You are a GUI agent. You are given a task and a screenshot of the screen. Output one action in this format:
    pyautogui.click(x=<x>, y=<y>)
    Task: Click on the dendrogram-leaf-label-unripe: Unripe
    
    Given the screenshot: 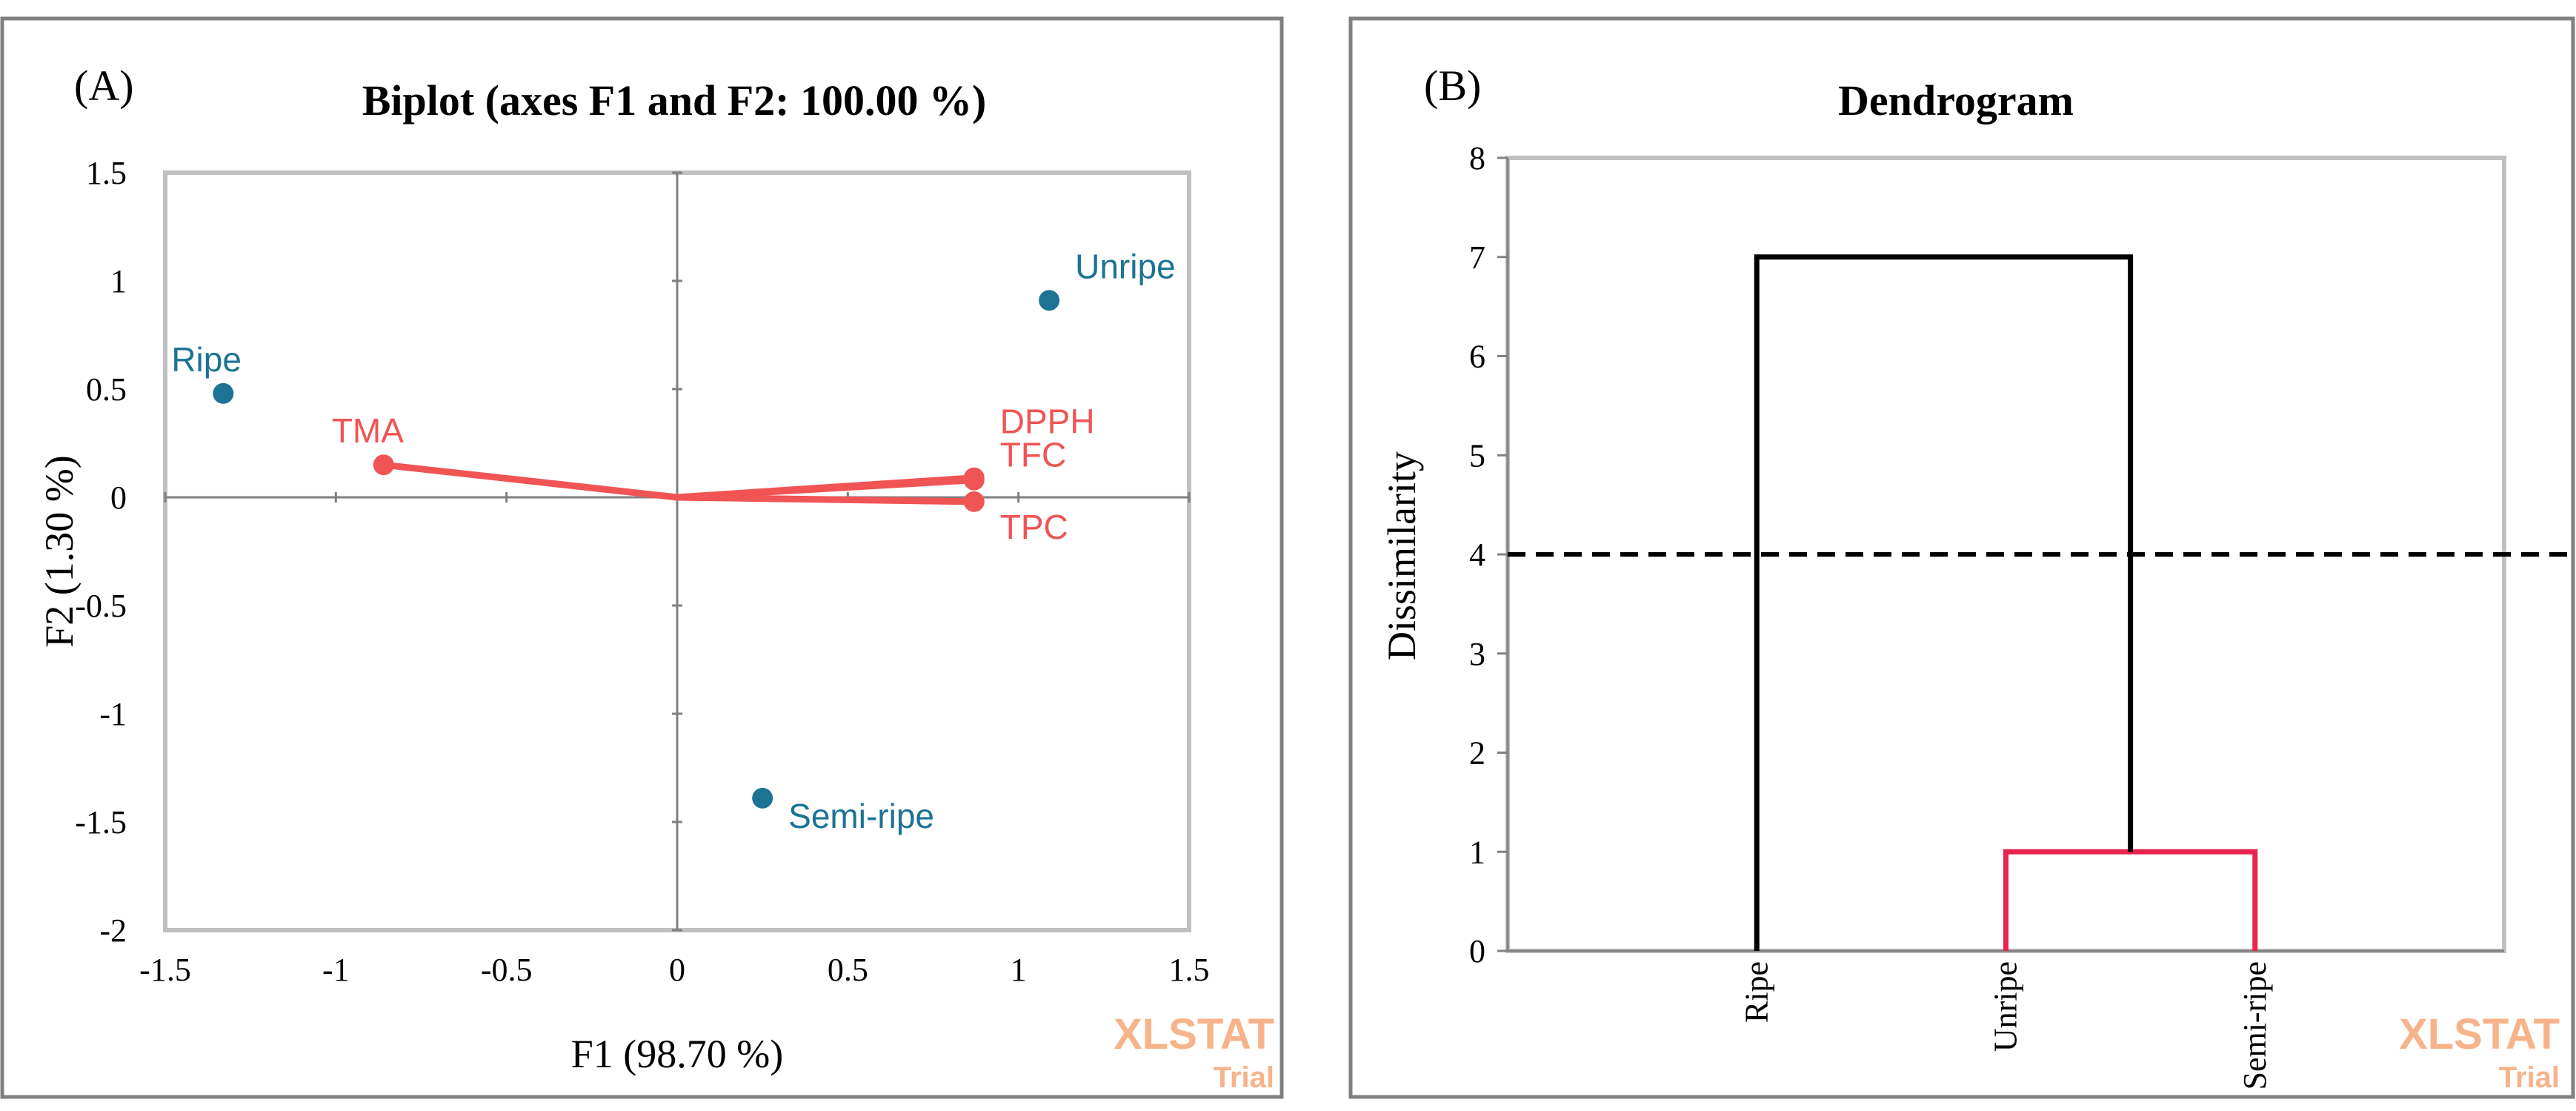 What is the action you would take?
    pyautogui.click(x=2006, y=1007)
    